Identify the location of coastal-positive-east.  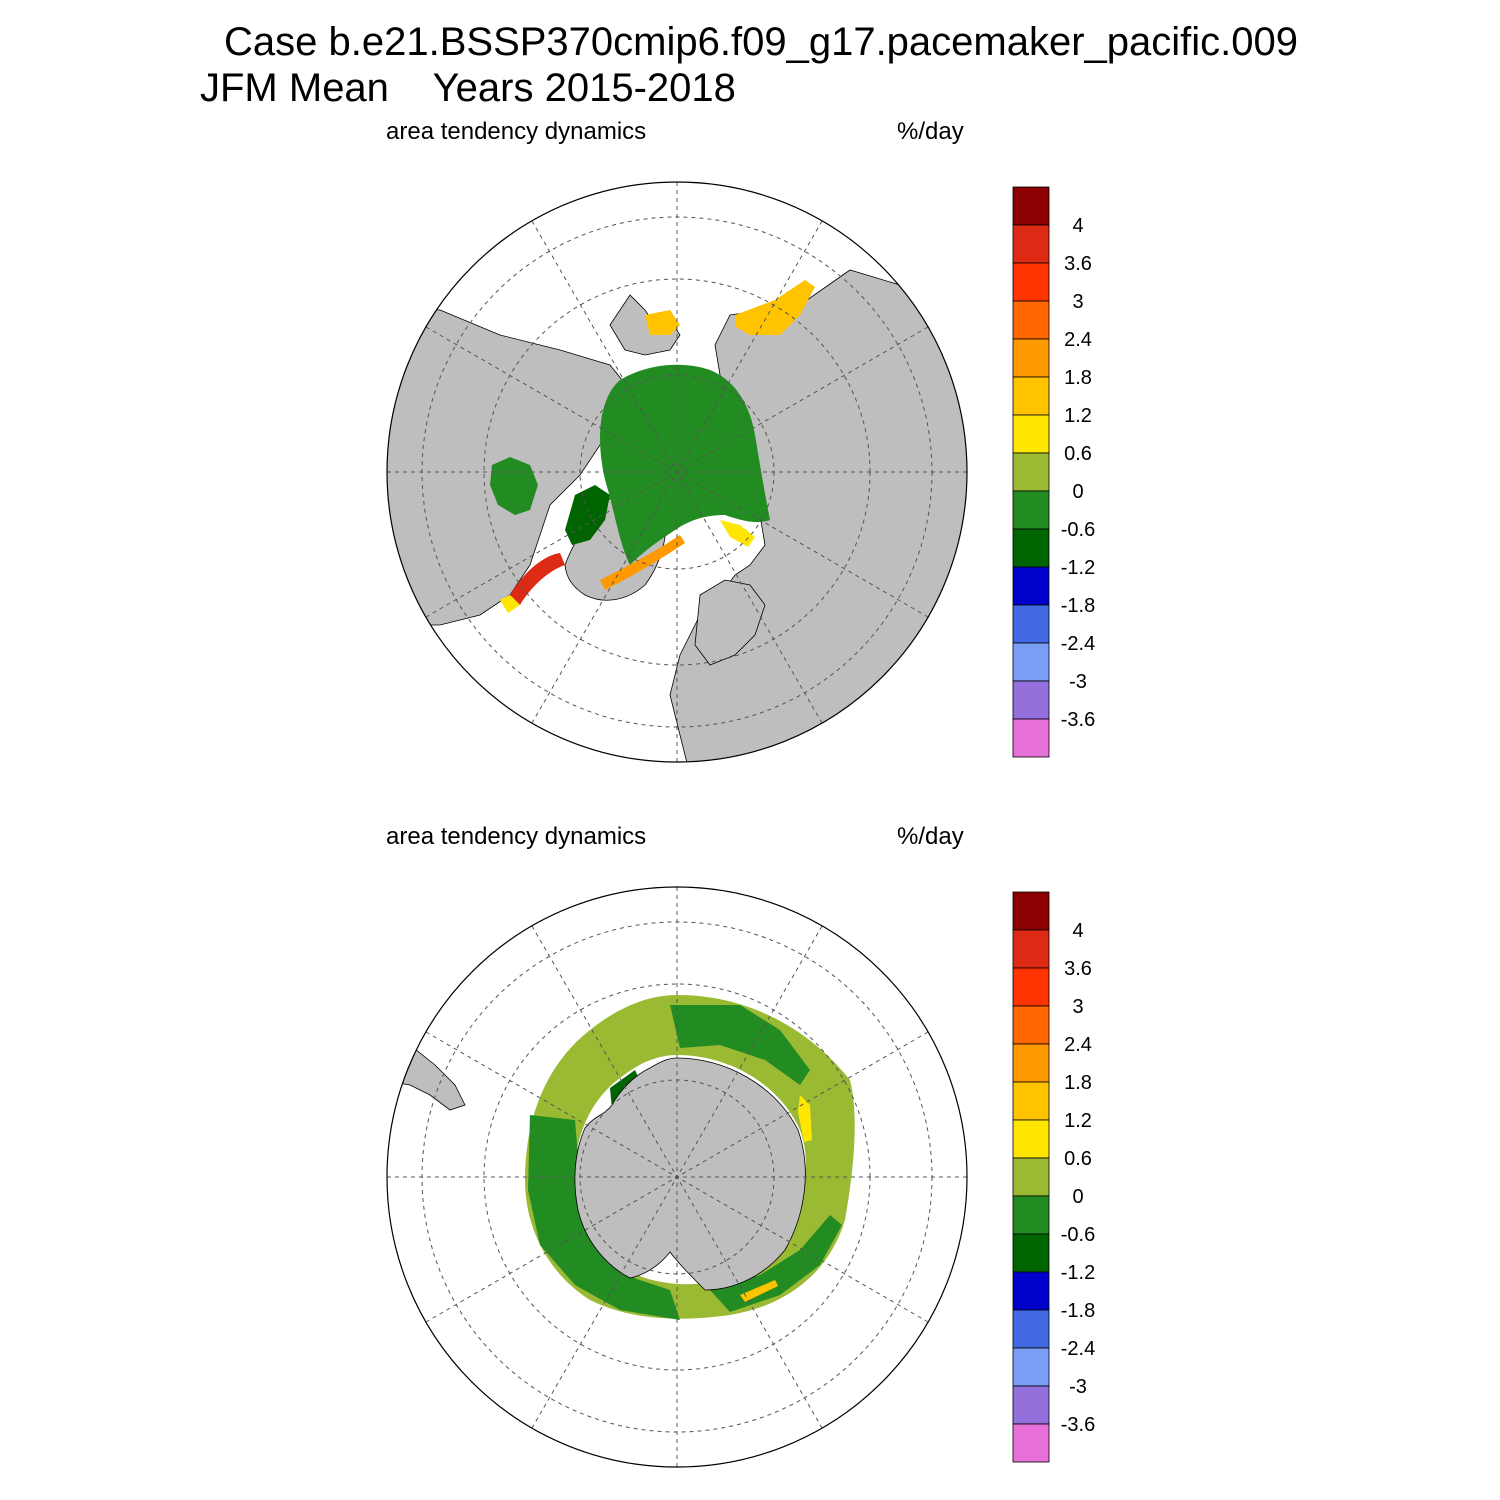
(805, 1118).